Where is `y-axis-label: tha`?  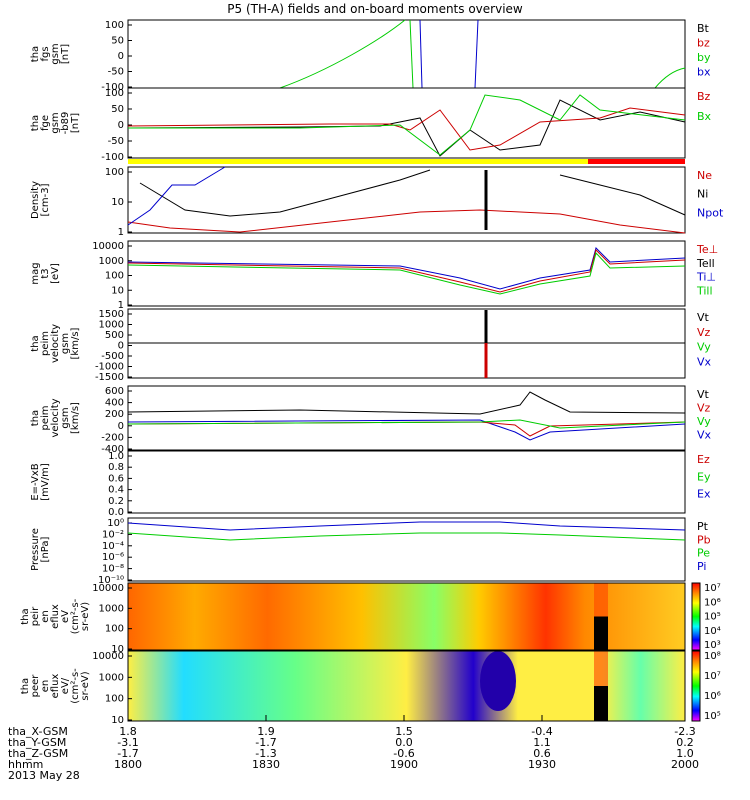 y-axis-label: tha is located at coordinates (25, 686).